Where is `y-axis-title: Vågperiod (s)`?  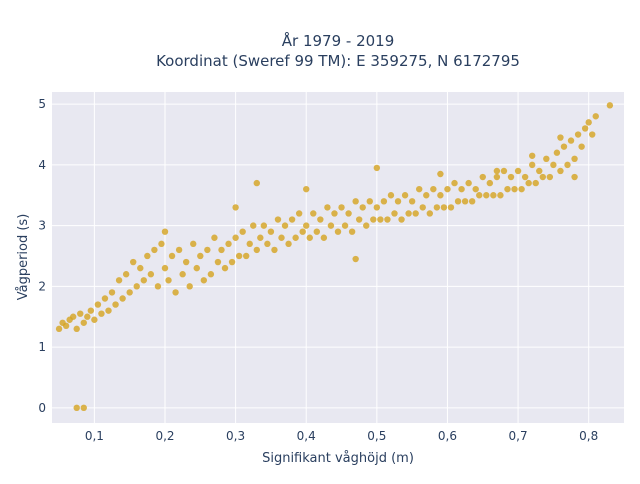 y-axis-title: Vågperiod (s) is located at coordinates (23, 257).